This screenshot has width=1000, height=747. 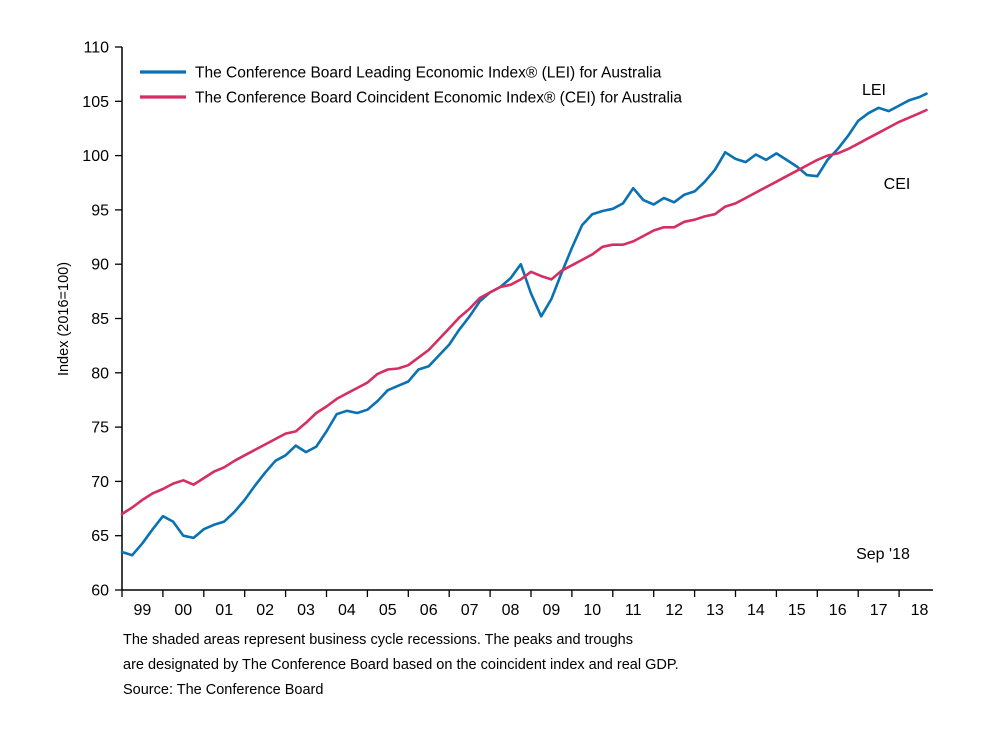 I want to click on x-tick-label: 17, so click(x=879, y=610).